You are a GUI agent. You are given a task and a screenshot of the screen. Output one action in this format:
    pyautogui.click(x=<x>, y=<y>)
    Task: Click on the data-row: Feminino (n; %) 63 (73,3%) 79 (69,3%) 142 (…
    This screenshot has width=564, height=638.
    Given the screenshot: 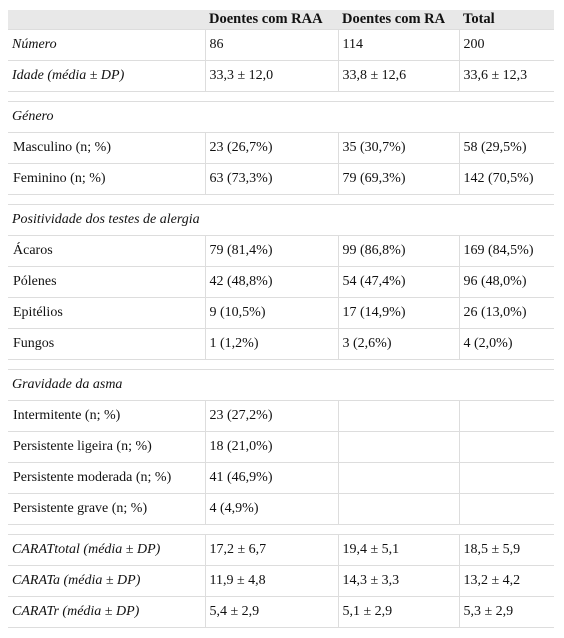 What is the action you would take?
    pyautogui.click(x=281, y=179)
    